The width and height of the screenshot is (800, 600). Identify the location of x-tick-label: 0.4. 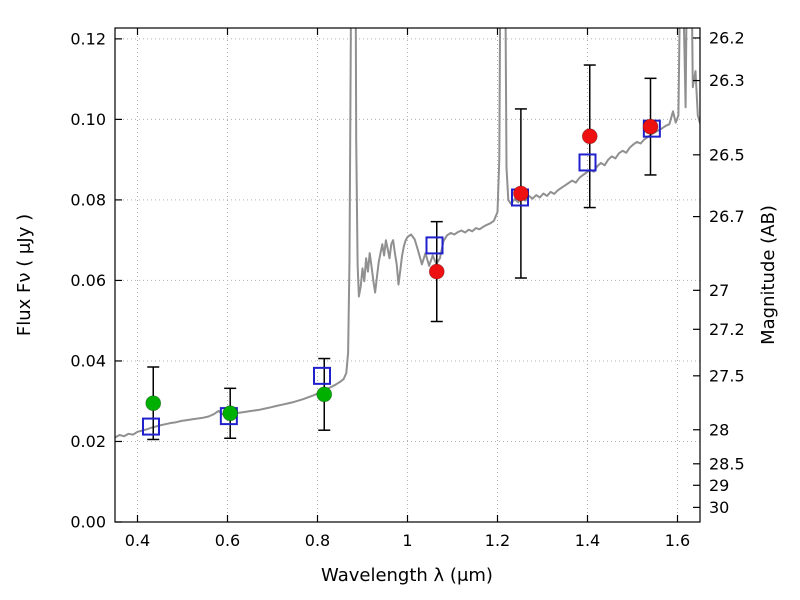
(137, 540).